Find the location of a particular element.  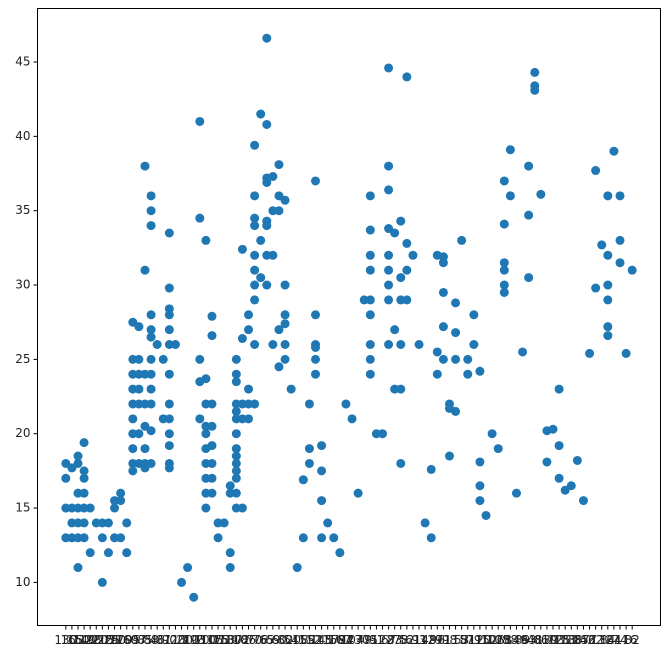

x-tick-label: 175 is located at coordinates (218, 640).